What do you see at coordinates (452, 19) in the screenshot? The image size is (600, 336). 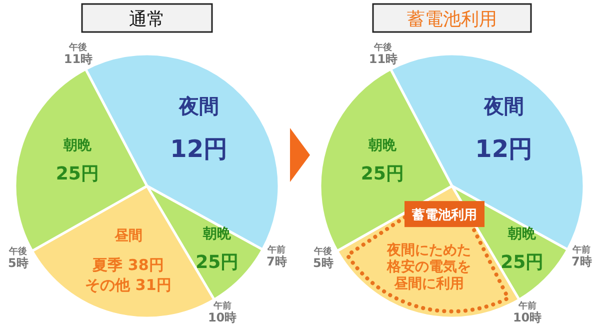 I see `text: 蓄電池利用` at bounding box center [452, 19].